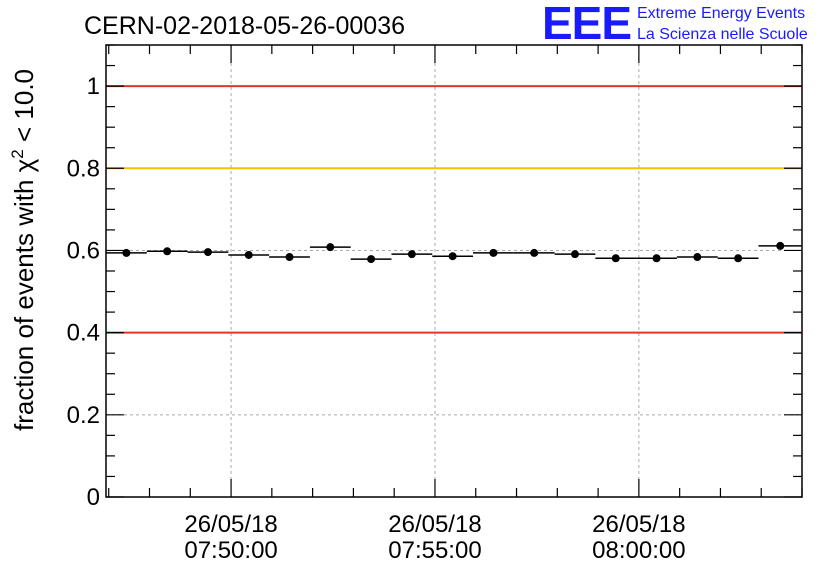 Image resolution: width=836 pixels, height=572 pixels. Describe the element at coordinates (93, 86) in the screenshot. I see `y-tick-label: 1` at that location.